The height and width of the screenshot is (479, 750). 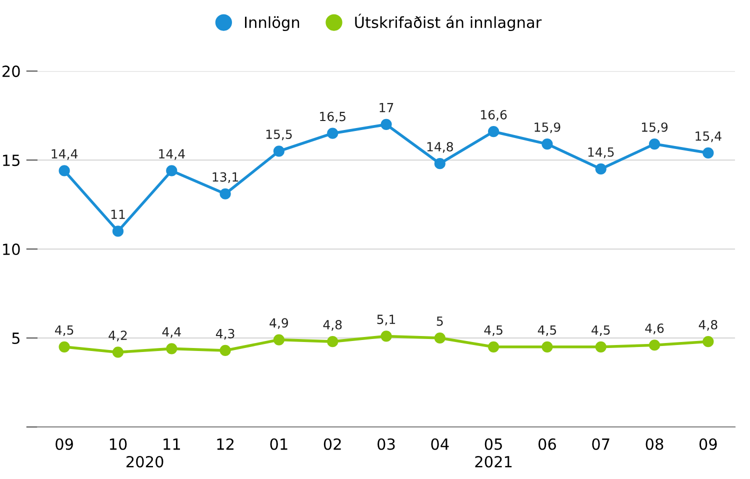 I want to click on text: 2020, so click(x=145, y=462).